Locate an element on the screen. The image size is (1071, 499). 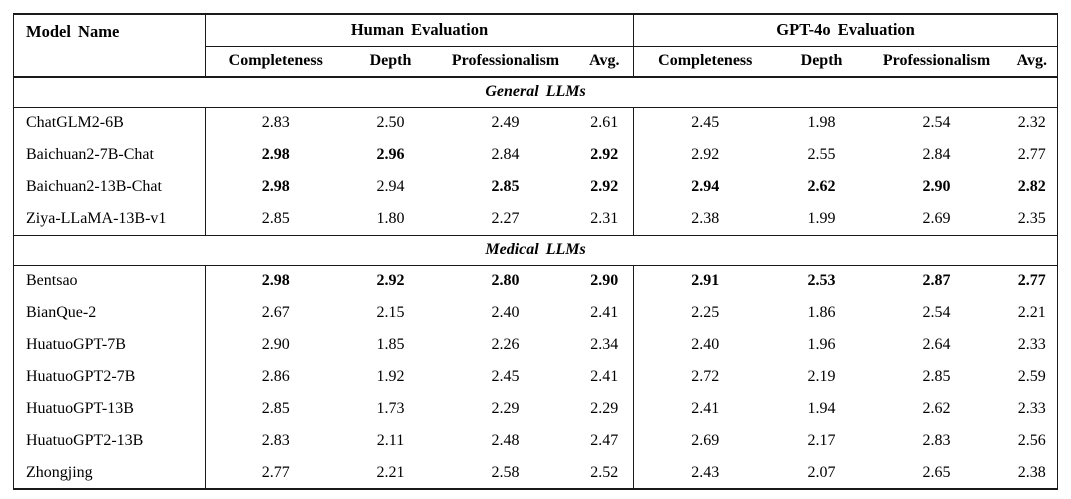
score-cell: 1.99 is located at coordinates (821, 218).